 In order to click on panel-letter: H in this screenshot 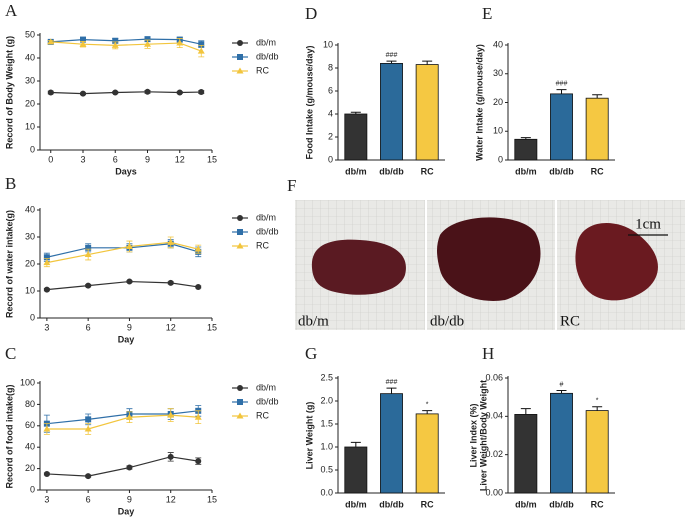, I will do `click(488, 353)`.